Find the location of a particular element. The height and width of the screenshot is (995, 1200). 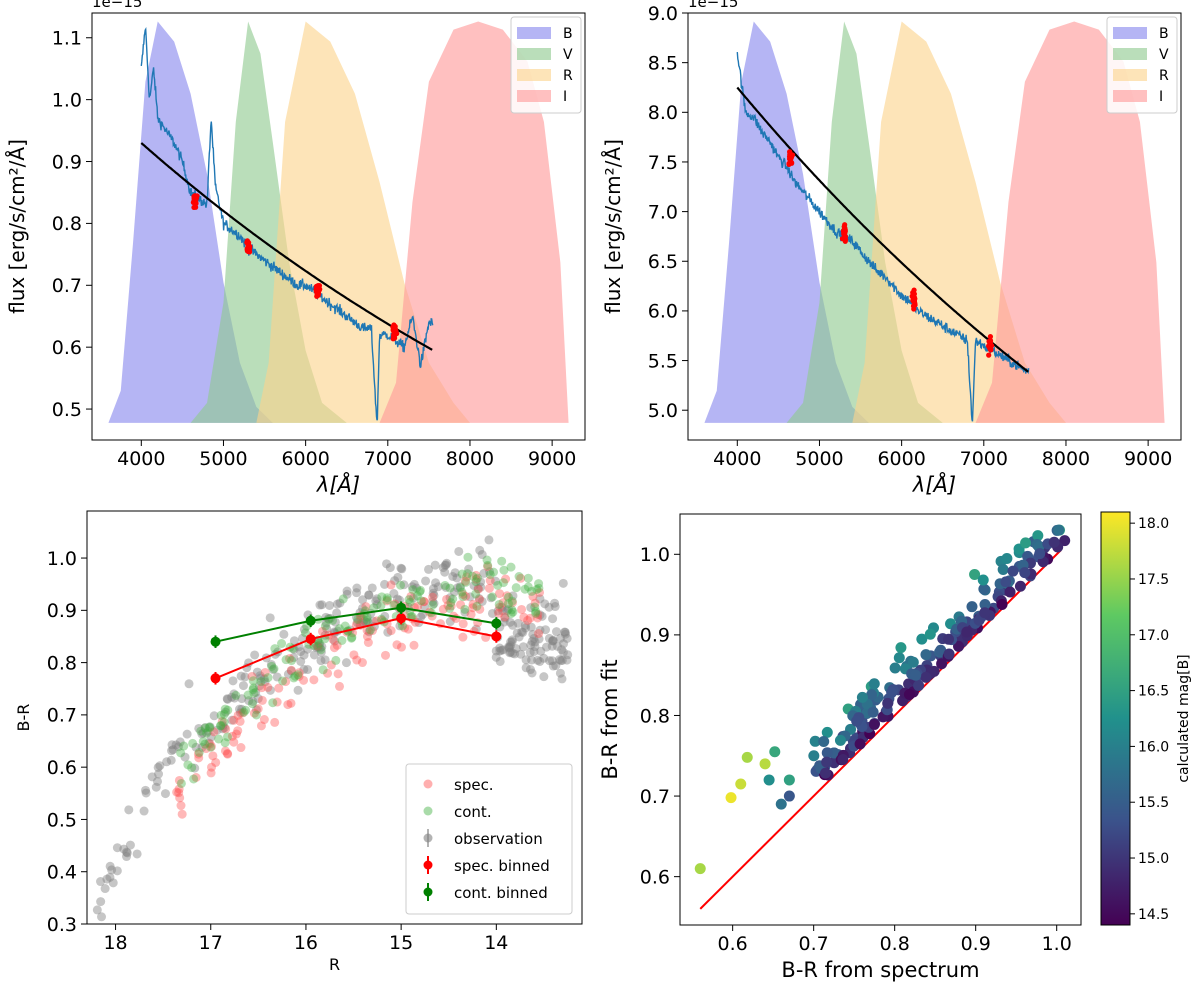

y-tick-label: 7.0 is located at coordinates (663, 212).